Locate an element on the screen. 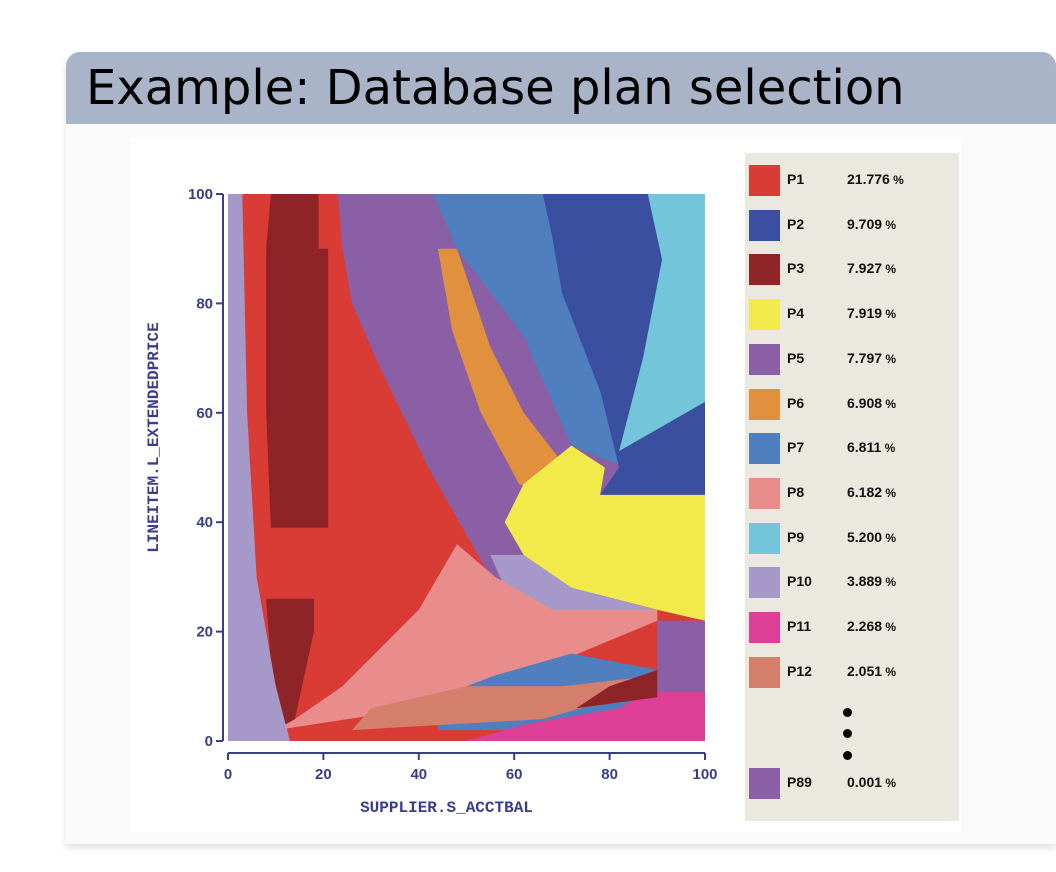 Image resolution: width=1056 pixels, height=872 pixels. legend-item-p10: P10 3.889 % is located at coordinates (852, 581).